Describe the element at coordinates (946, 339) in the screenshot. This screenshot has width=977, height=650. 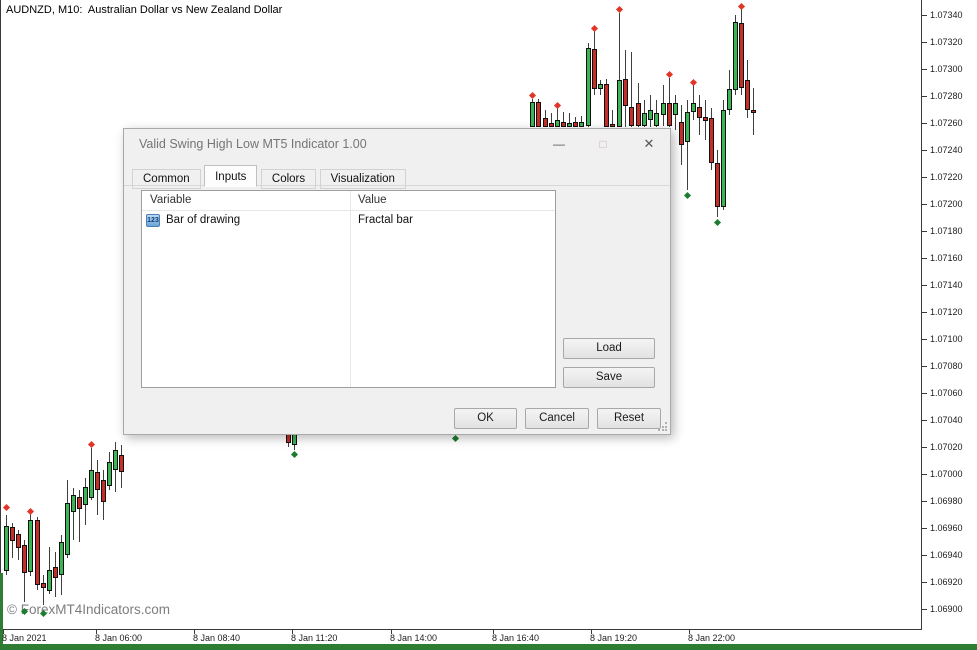
I see `price-axis-label: 1.07100` at that location.